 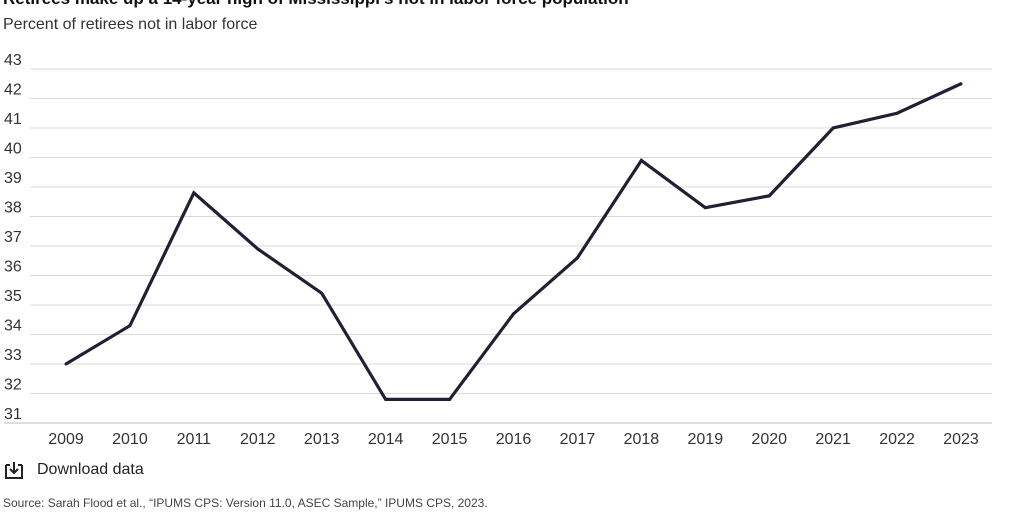 What do you see at coordinates (90, 469) in the screenshot?
I see `download-data-label: Download data` at bounding box center [90, 469].